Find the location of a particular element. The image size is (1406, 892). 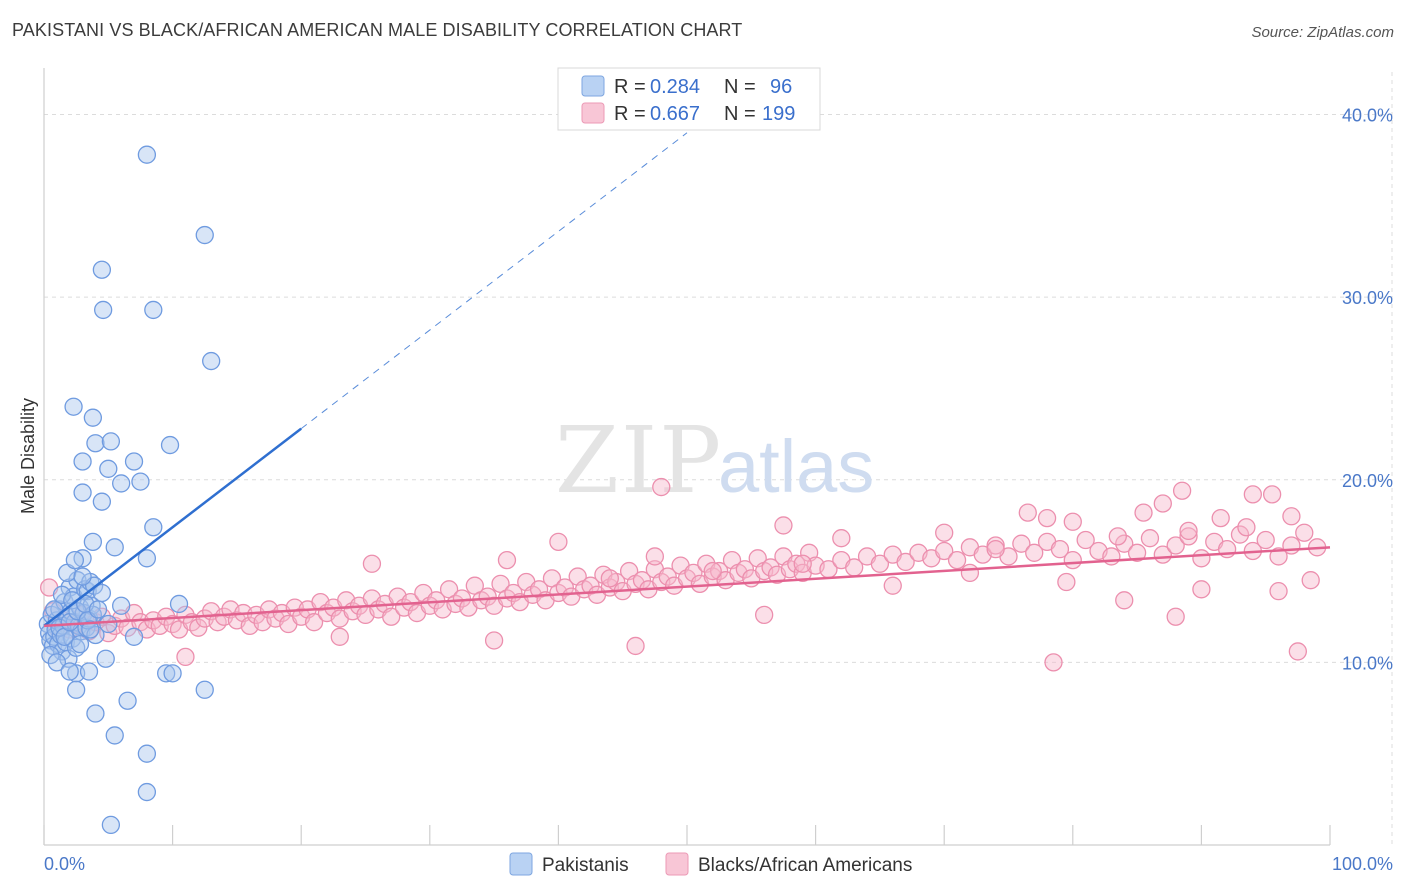

bottom-legend-label-blacks: Blacks/African Americans is located at coordinates (805, 865).